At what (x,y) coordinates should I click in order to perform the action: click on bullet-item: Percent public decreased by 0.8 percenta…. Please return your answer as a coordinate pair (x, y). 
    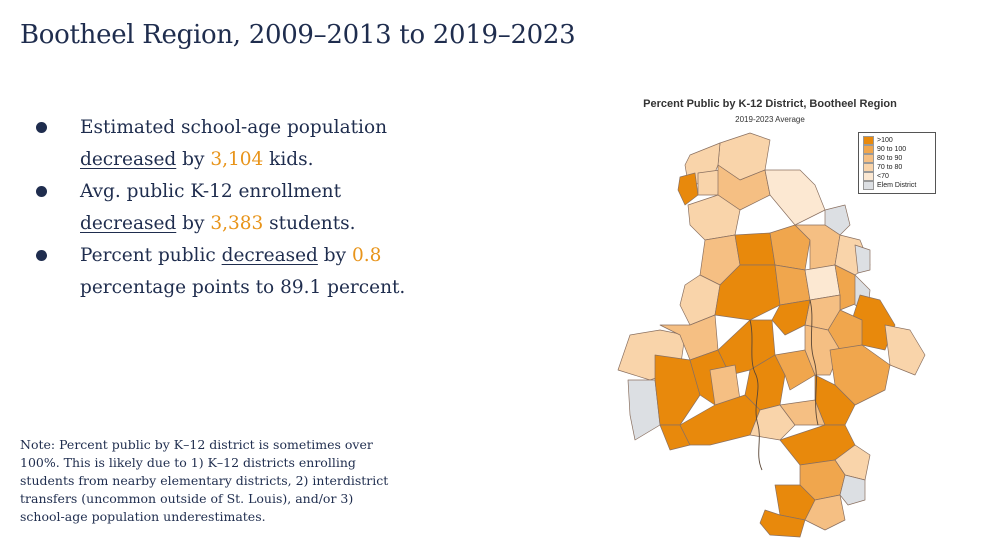
    Looking at the image, I should click on (232, 272).